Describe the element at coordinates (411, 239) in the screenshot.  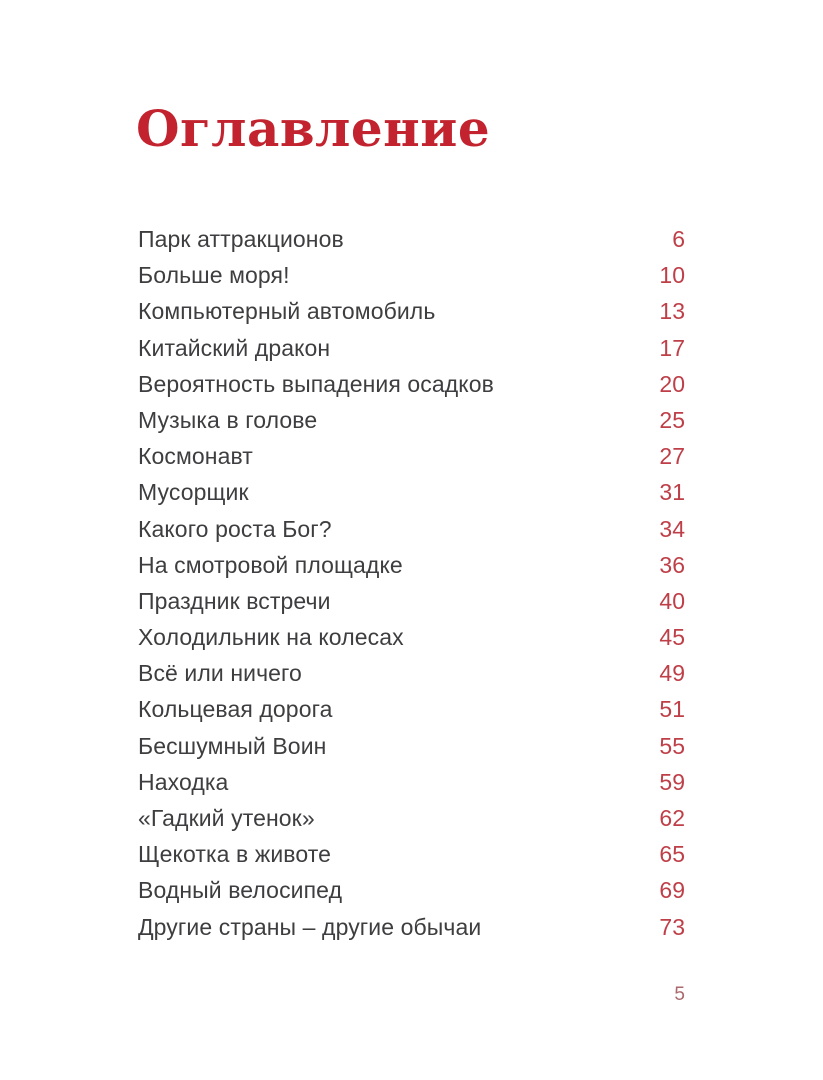
I see `toc-entry: Парк аттракционов 6` at that location.